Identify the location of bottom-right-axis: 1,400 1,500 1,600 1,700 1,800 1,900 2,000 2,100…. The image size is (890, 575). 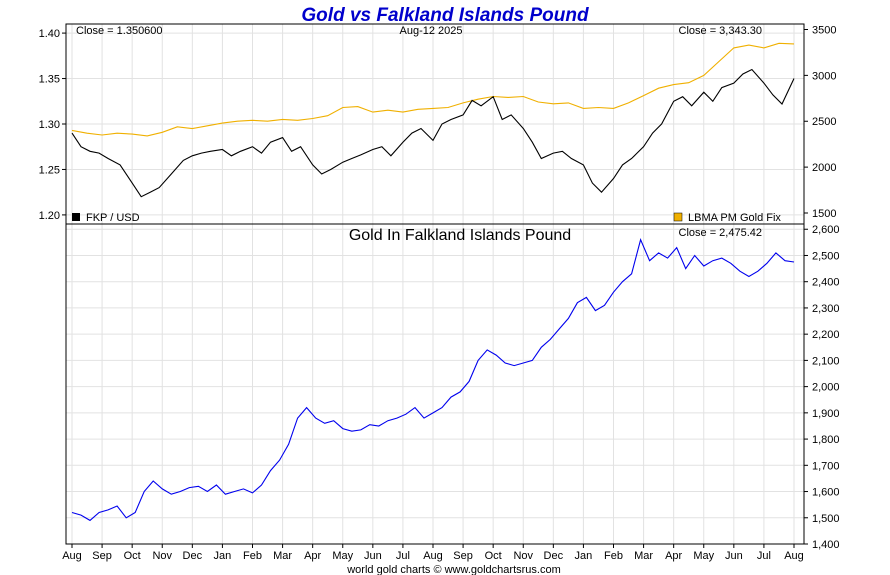
(822, 387).